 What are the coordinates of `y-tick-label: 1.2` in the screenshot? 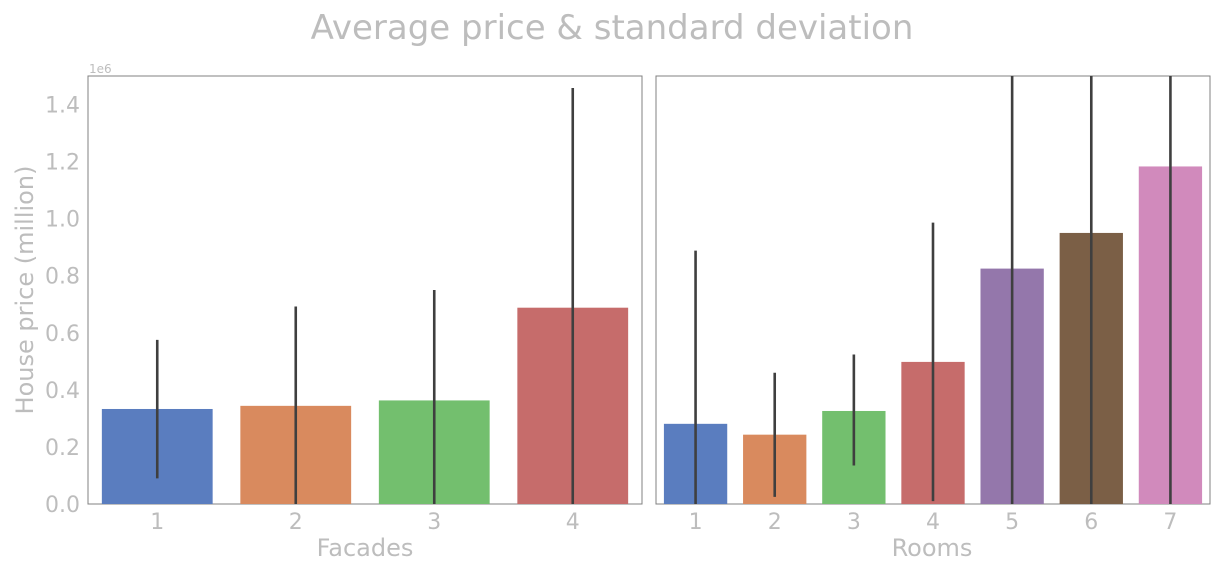 It's located at (62, 163).